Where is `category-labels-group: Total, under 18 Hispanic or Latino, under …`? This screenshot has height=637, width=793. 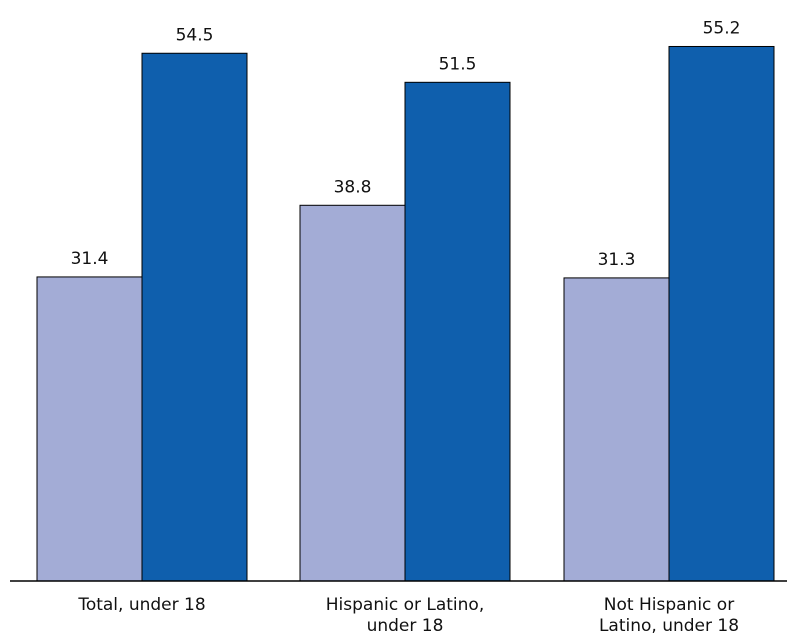 category-labels-group: Total, under 18 Hispanic or Latino, under … is located at coordinates (408, 615).